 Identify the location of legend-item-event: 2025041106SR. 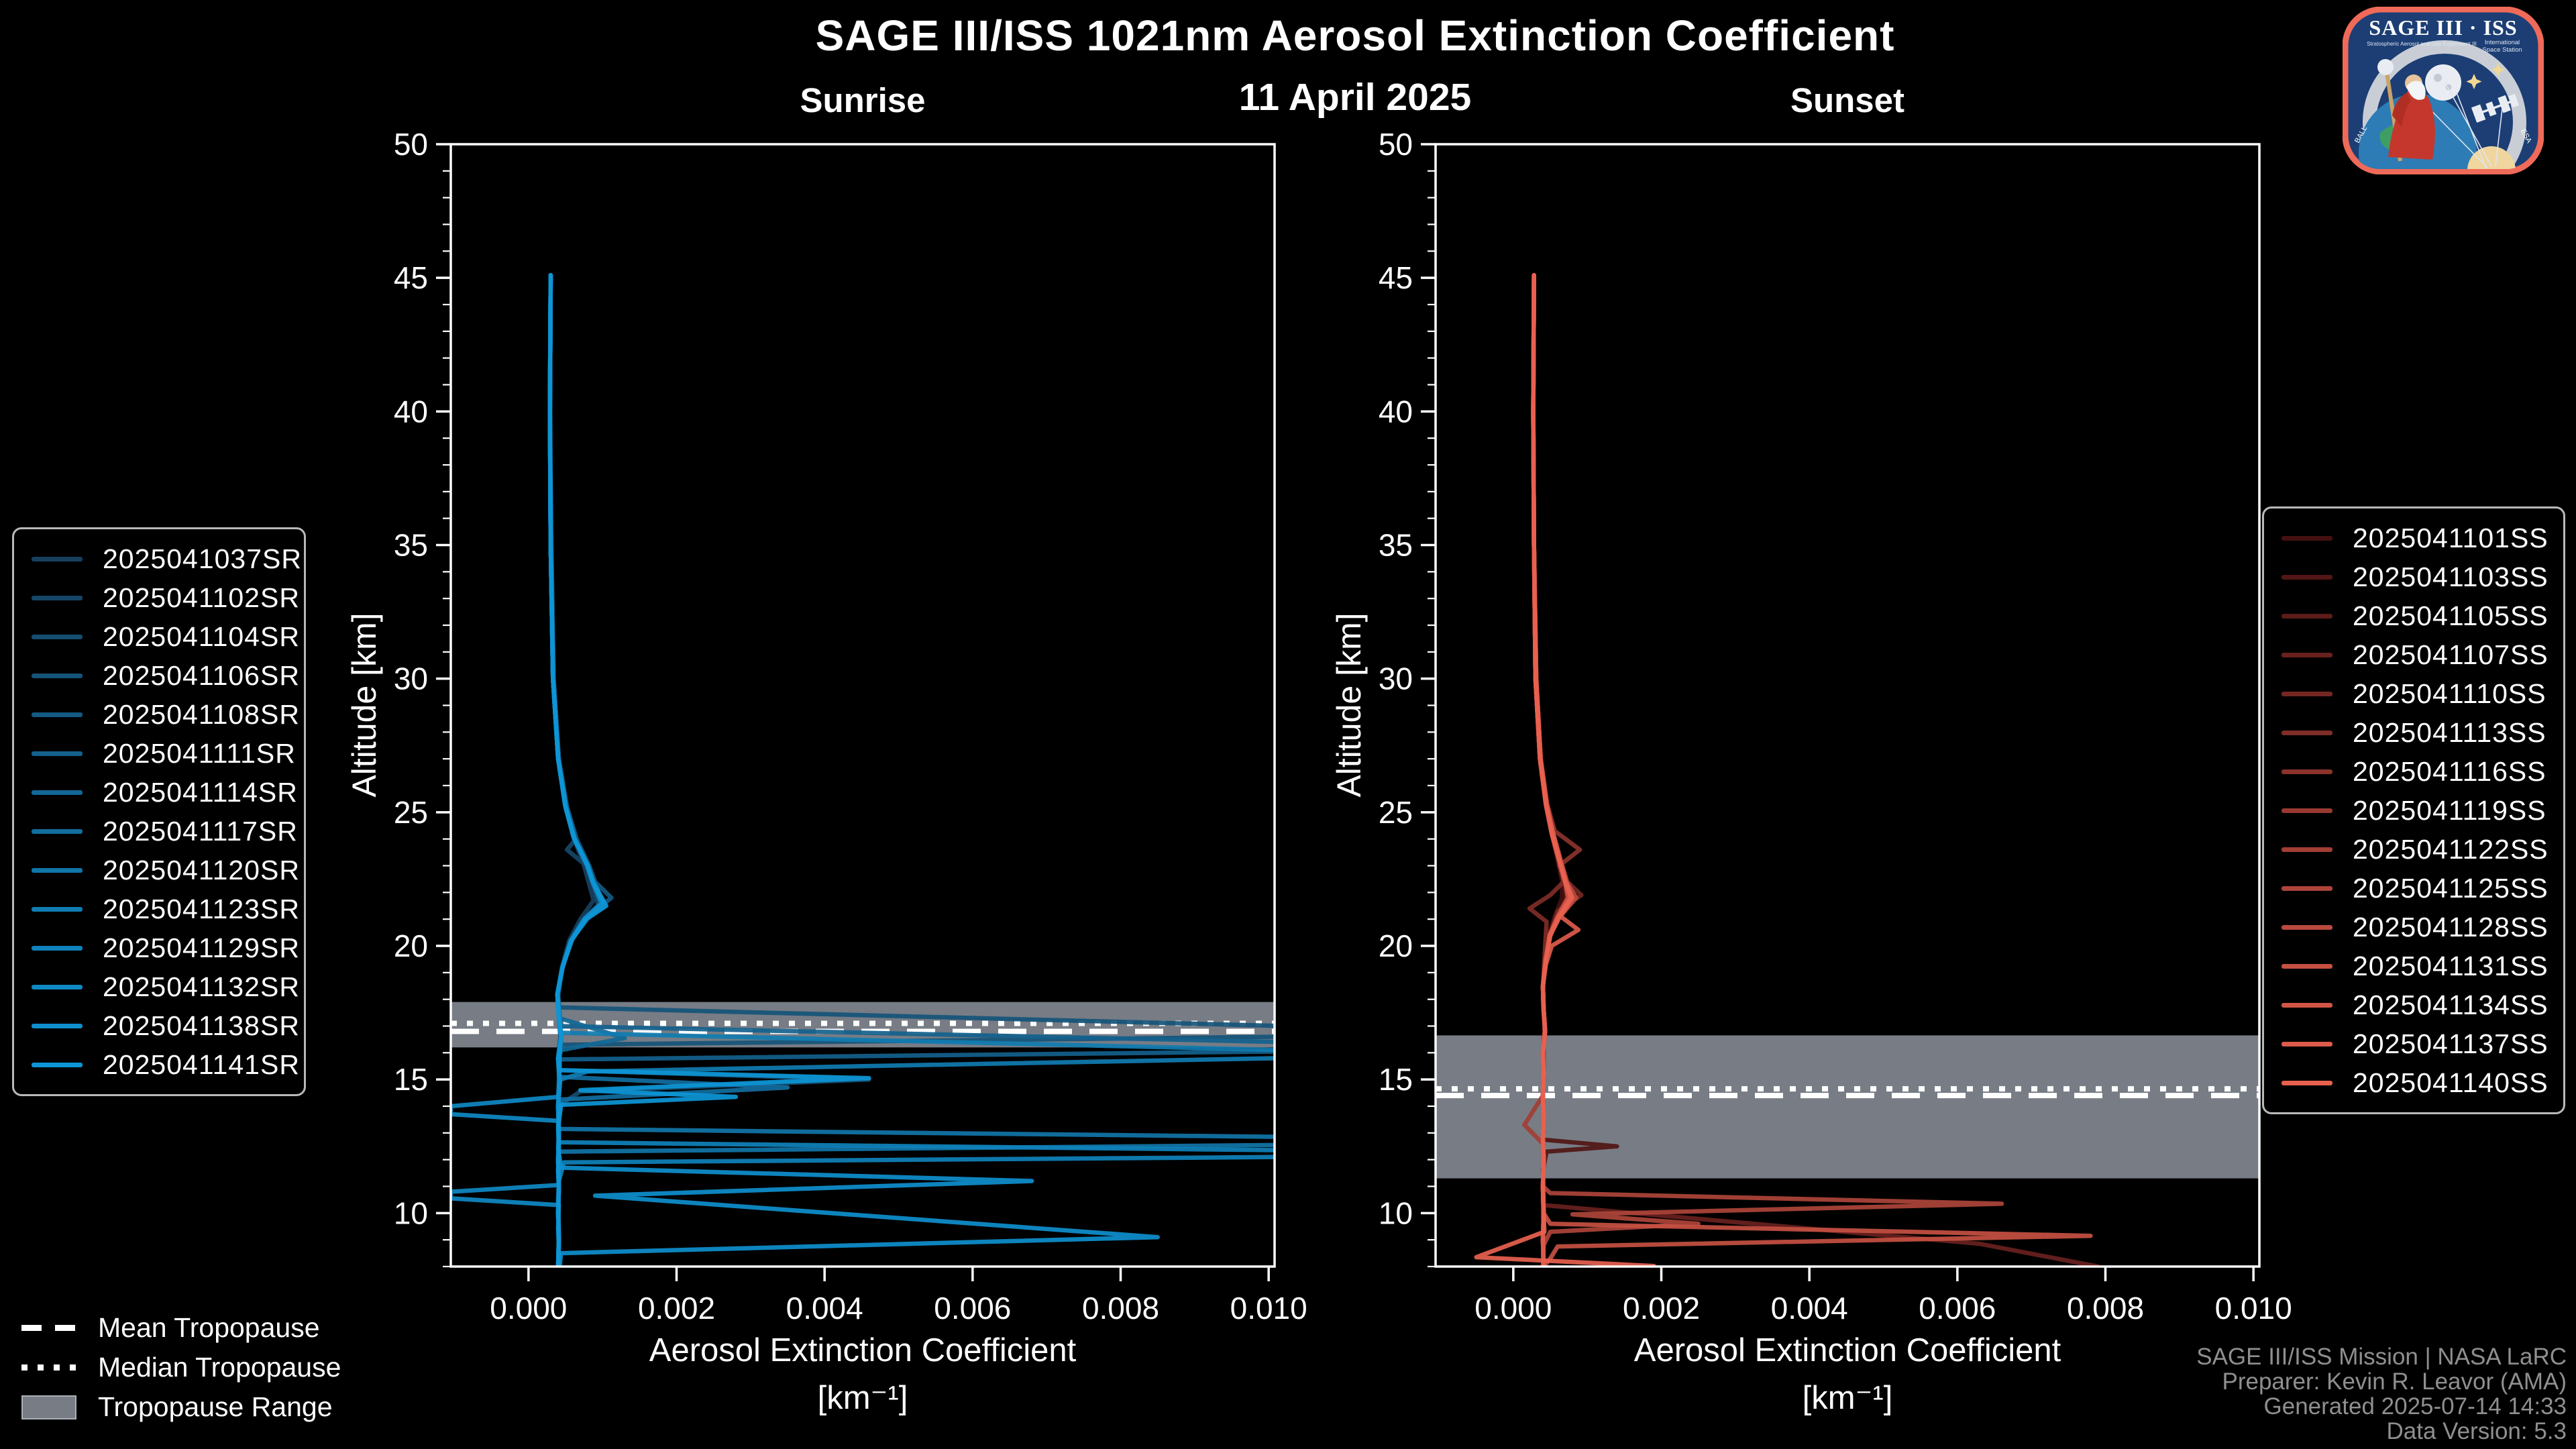
(165, 675).